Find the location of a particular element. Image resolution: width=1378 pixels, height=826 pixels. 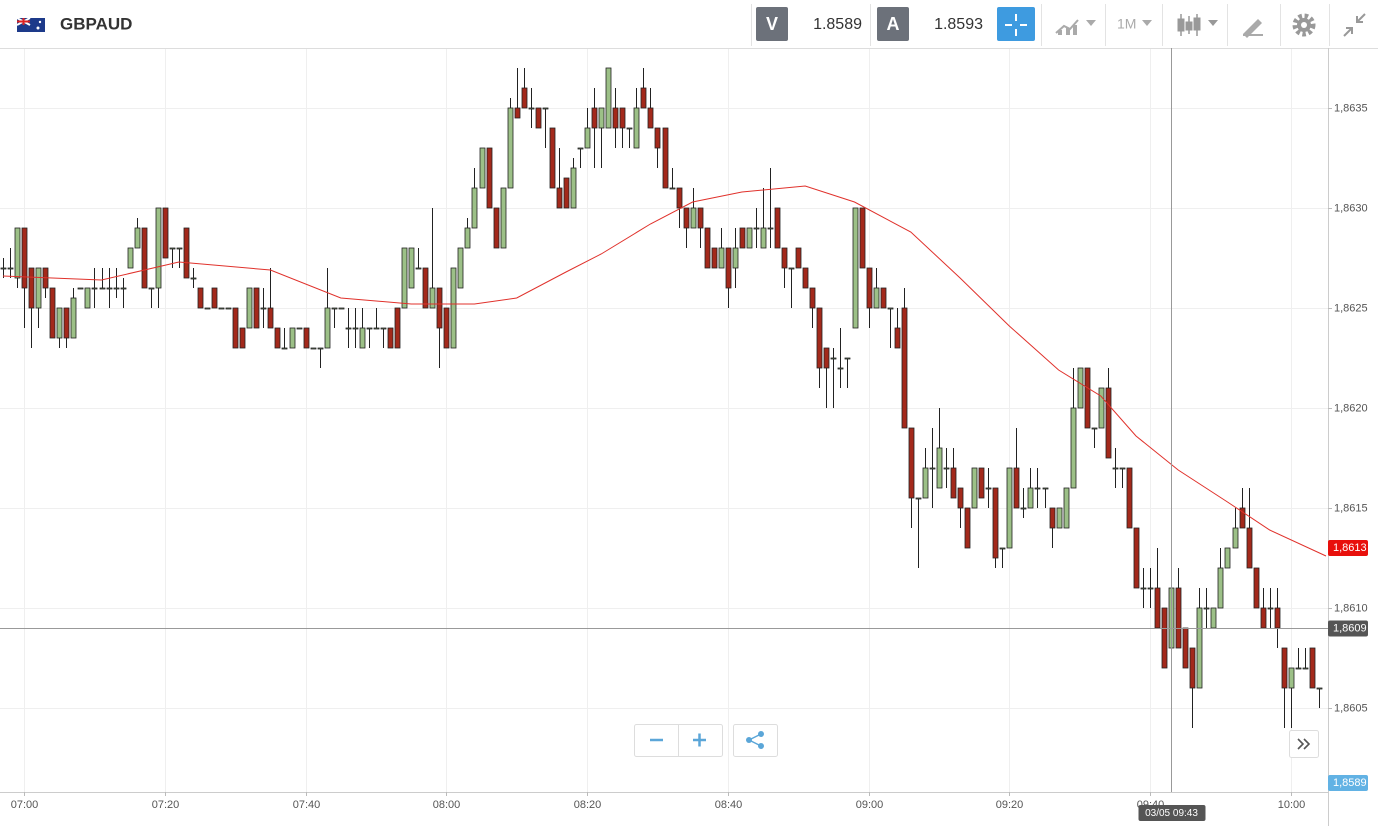

buy-button is located at coordinates (893, 24).